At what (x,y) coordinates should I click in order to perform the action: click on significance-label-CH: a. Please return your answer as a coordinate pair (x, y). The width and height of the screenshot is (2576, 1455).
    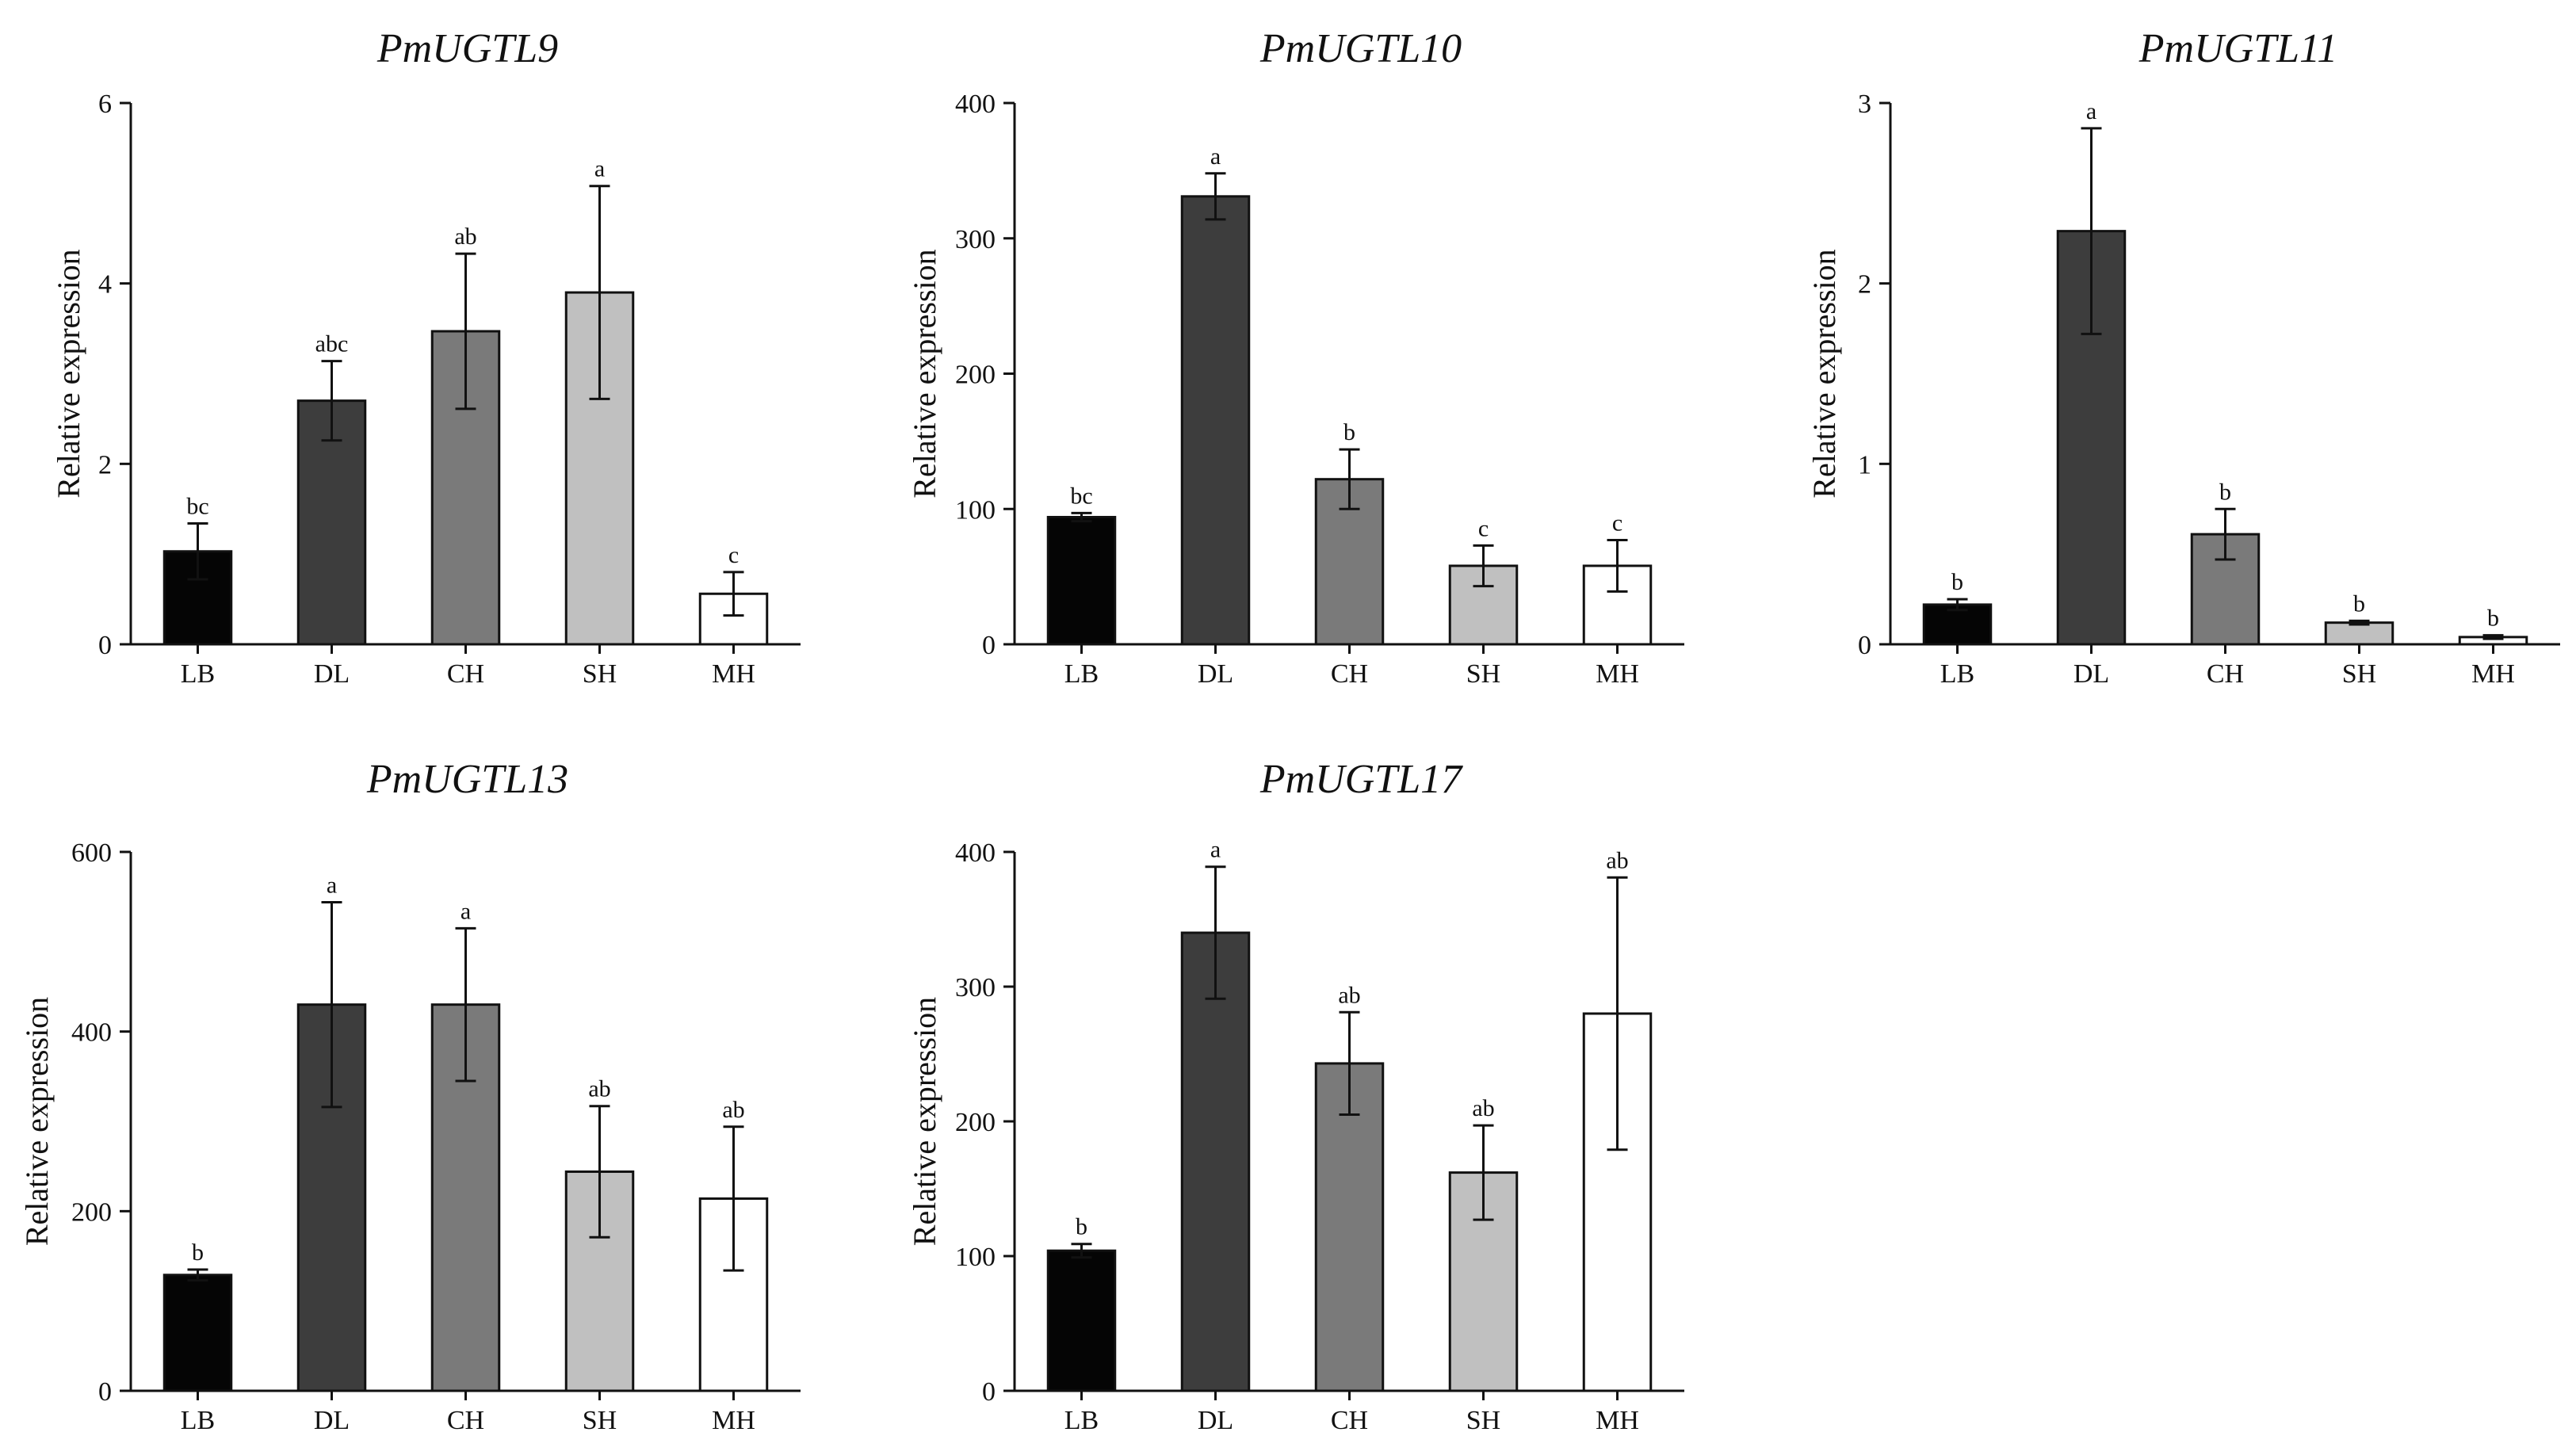
    Looking at the image, I should click on (466, 911).